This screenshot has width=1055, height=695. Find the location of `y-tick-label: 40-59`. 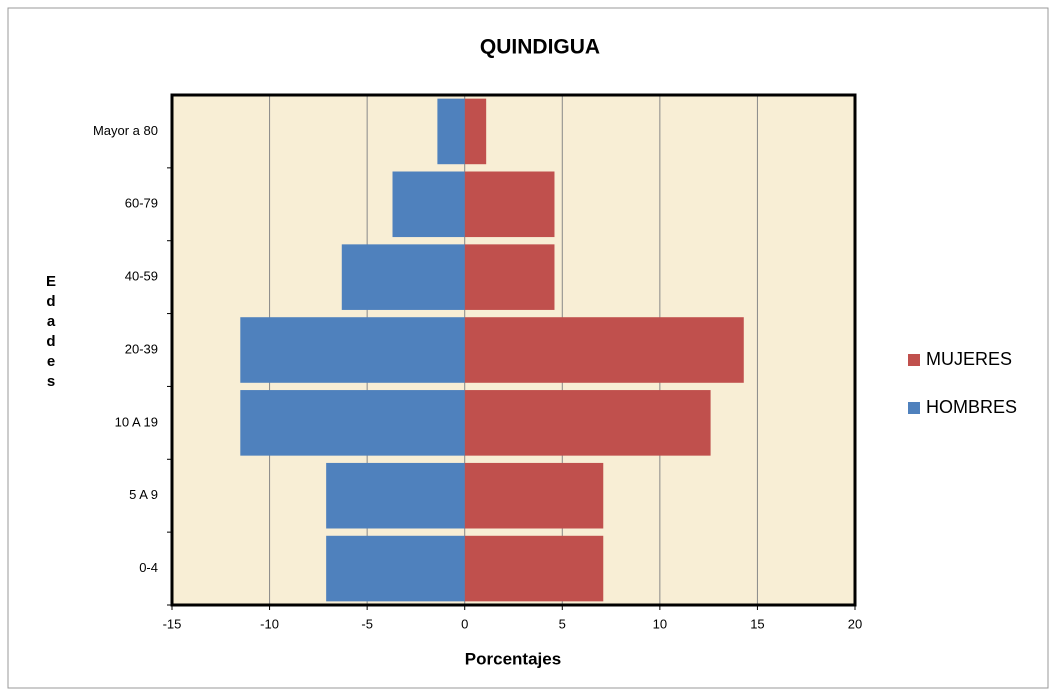

y-tick-label: 40-59 is located at coordinates (141, 276).